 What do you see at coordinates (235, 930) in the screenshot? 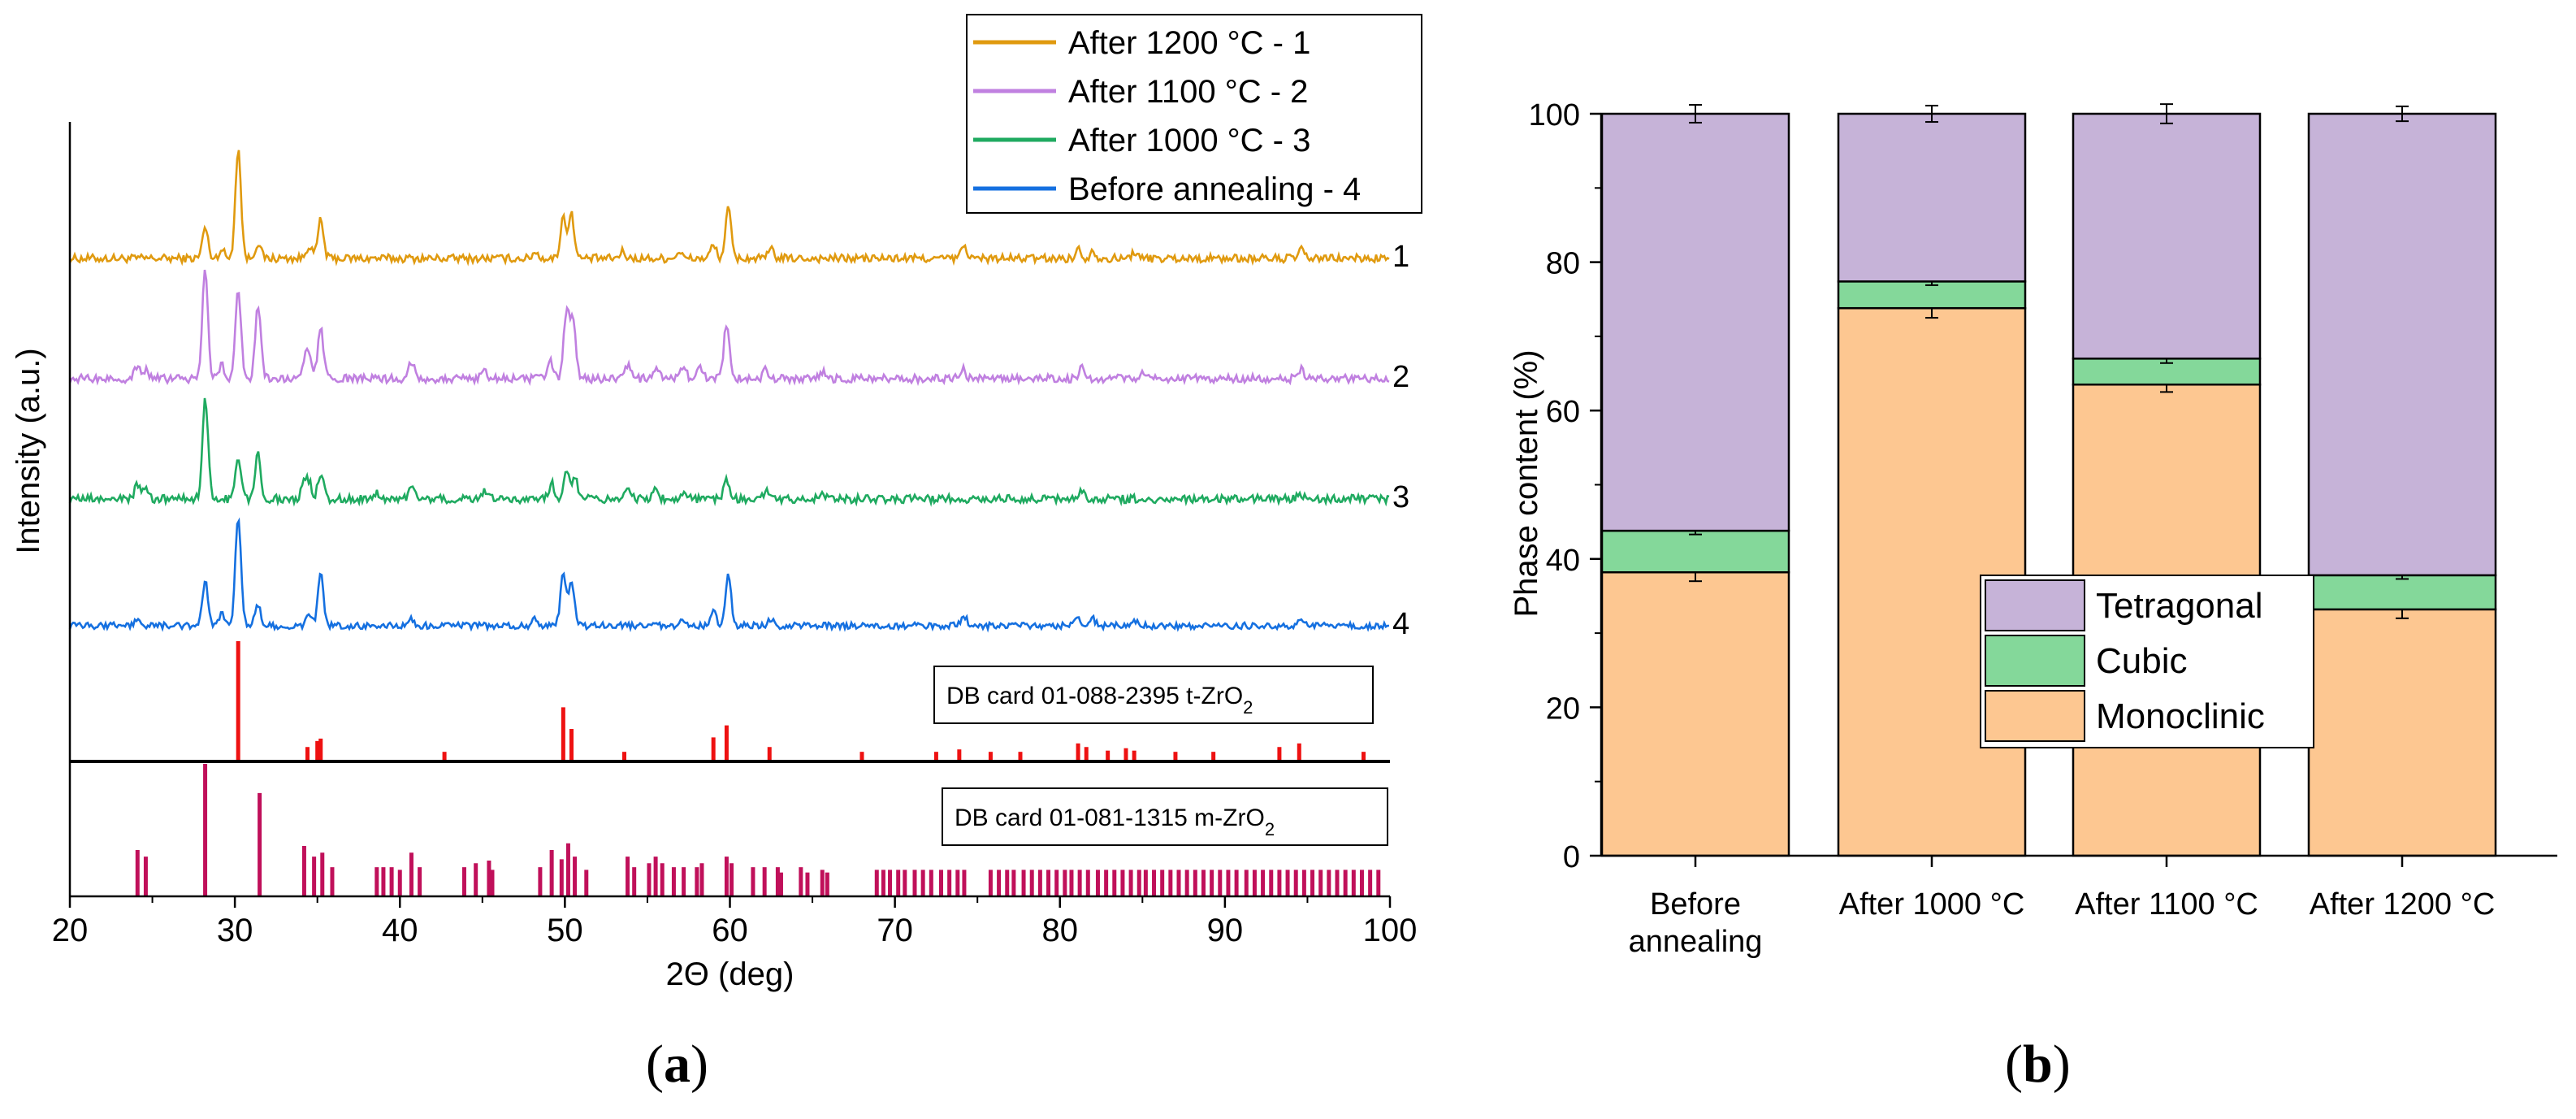
I see `x-tick-label-30: 30` at bounding box center [235, 930].